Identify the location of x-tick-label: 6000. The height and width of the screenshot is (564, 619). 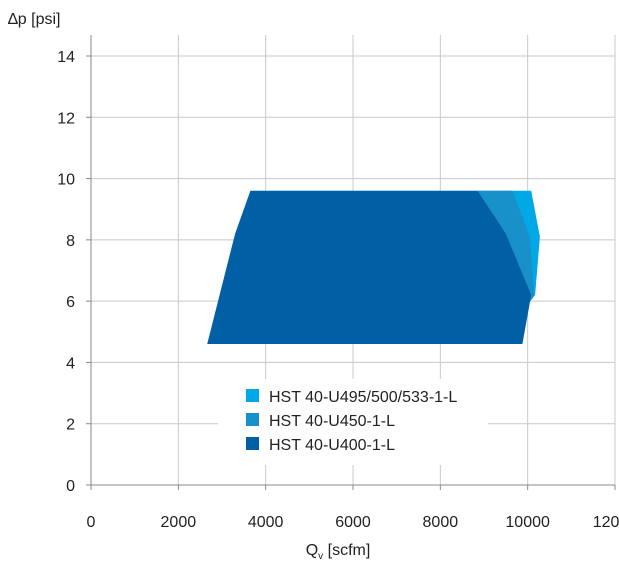
(353, 522).